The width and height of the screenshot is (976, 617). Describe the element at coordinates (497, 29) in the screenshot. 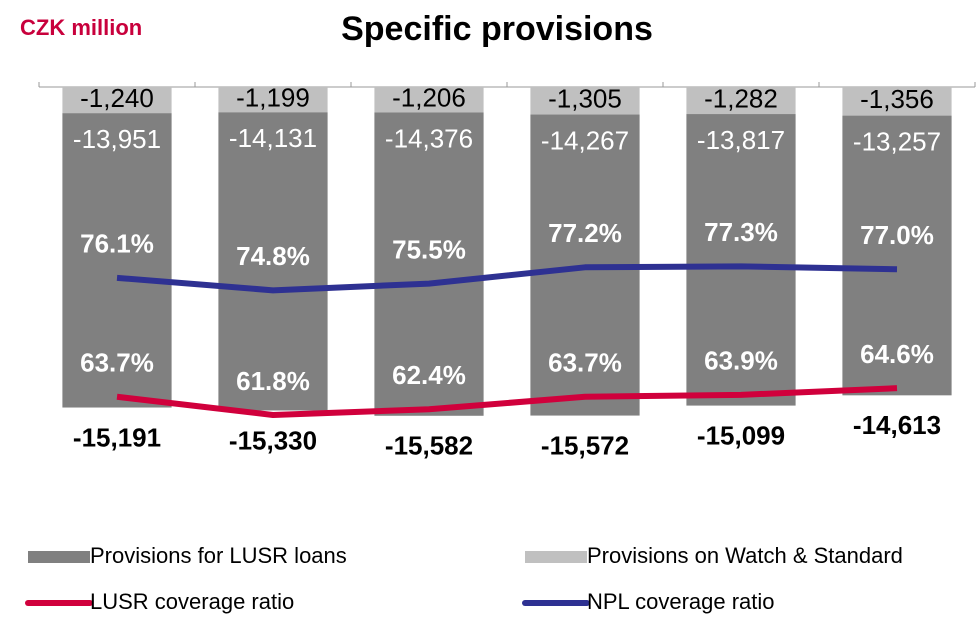

I see `chart-title: Specific provisions` at that location.